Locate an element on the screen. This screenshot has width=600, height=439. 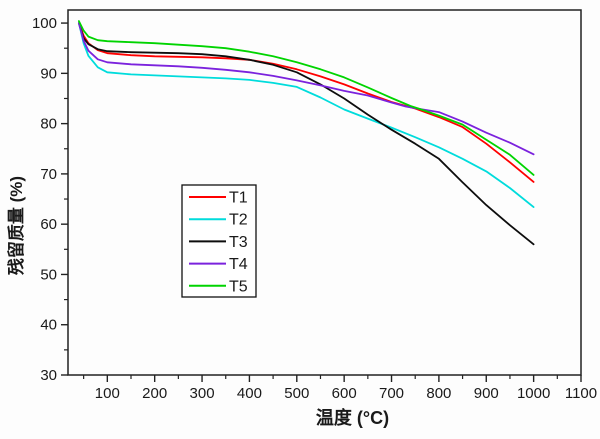
x-axis-tick-label: 400 is located at coordinates (249, 393).